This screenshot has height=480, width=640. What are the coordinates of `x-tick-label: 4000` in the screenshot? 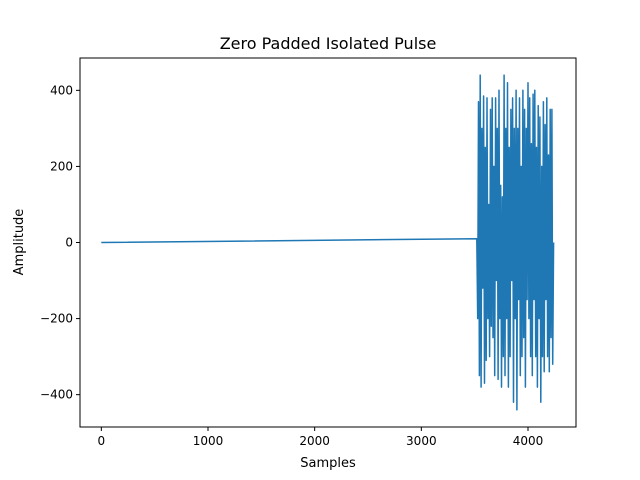 It's located at (528, 441).